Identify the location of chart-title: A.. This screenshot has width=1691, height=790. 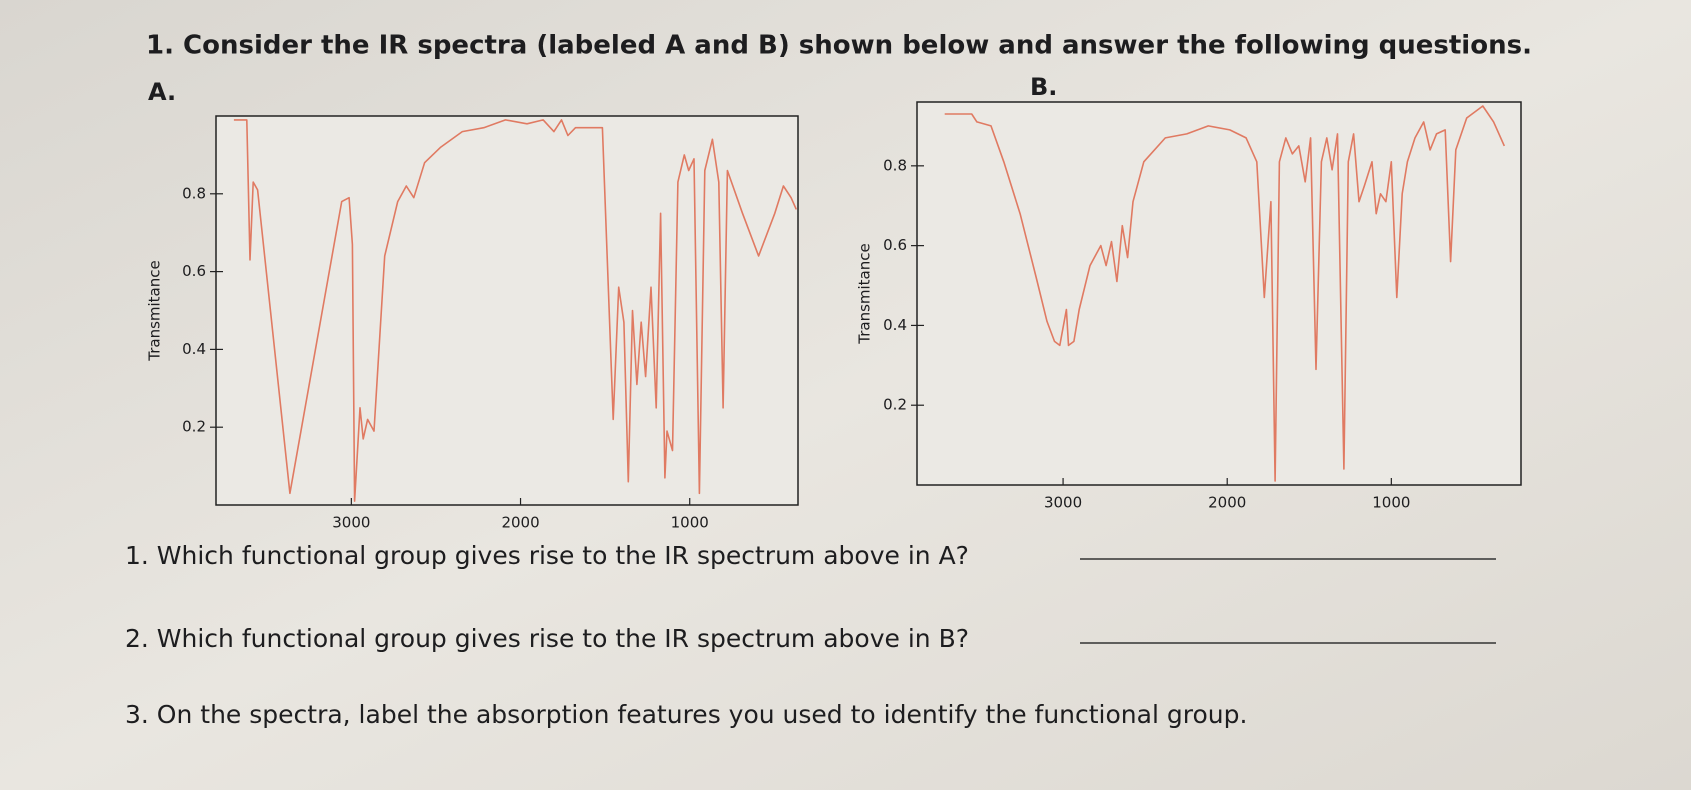
(162, 92).